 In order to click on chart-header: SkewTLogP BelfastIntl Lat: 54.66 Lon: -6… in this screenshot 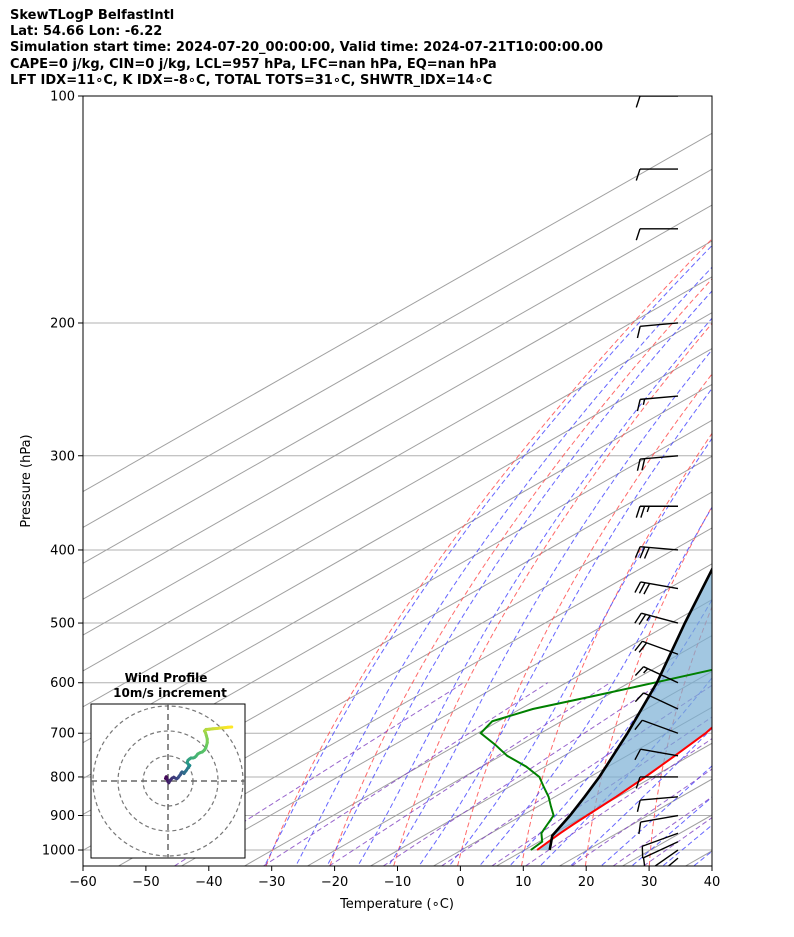, I will do `click(306, 48)`.